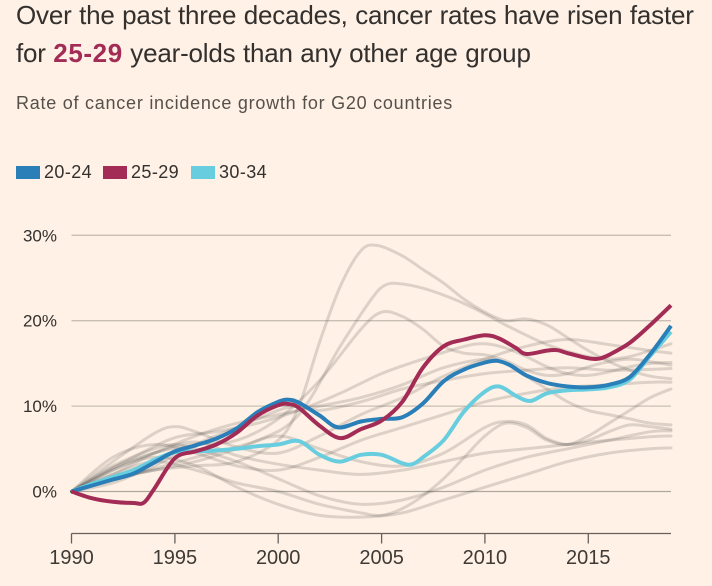 Image resolution: width=712 pixels, height=586 pixels. Describe the element at coordinates (588, 558) in the screenshot. I see `svg-text: 2015` at that location.